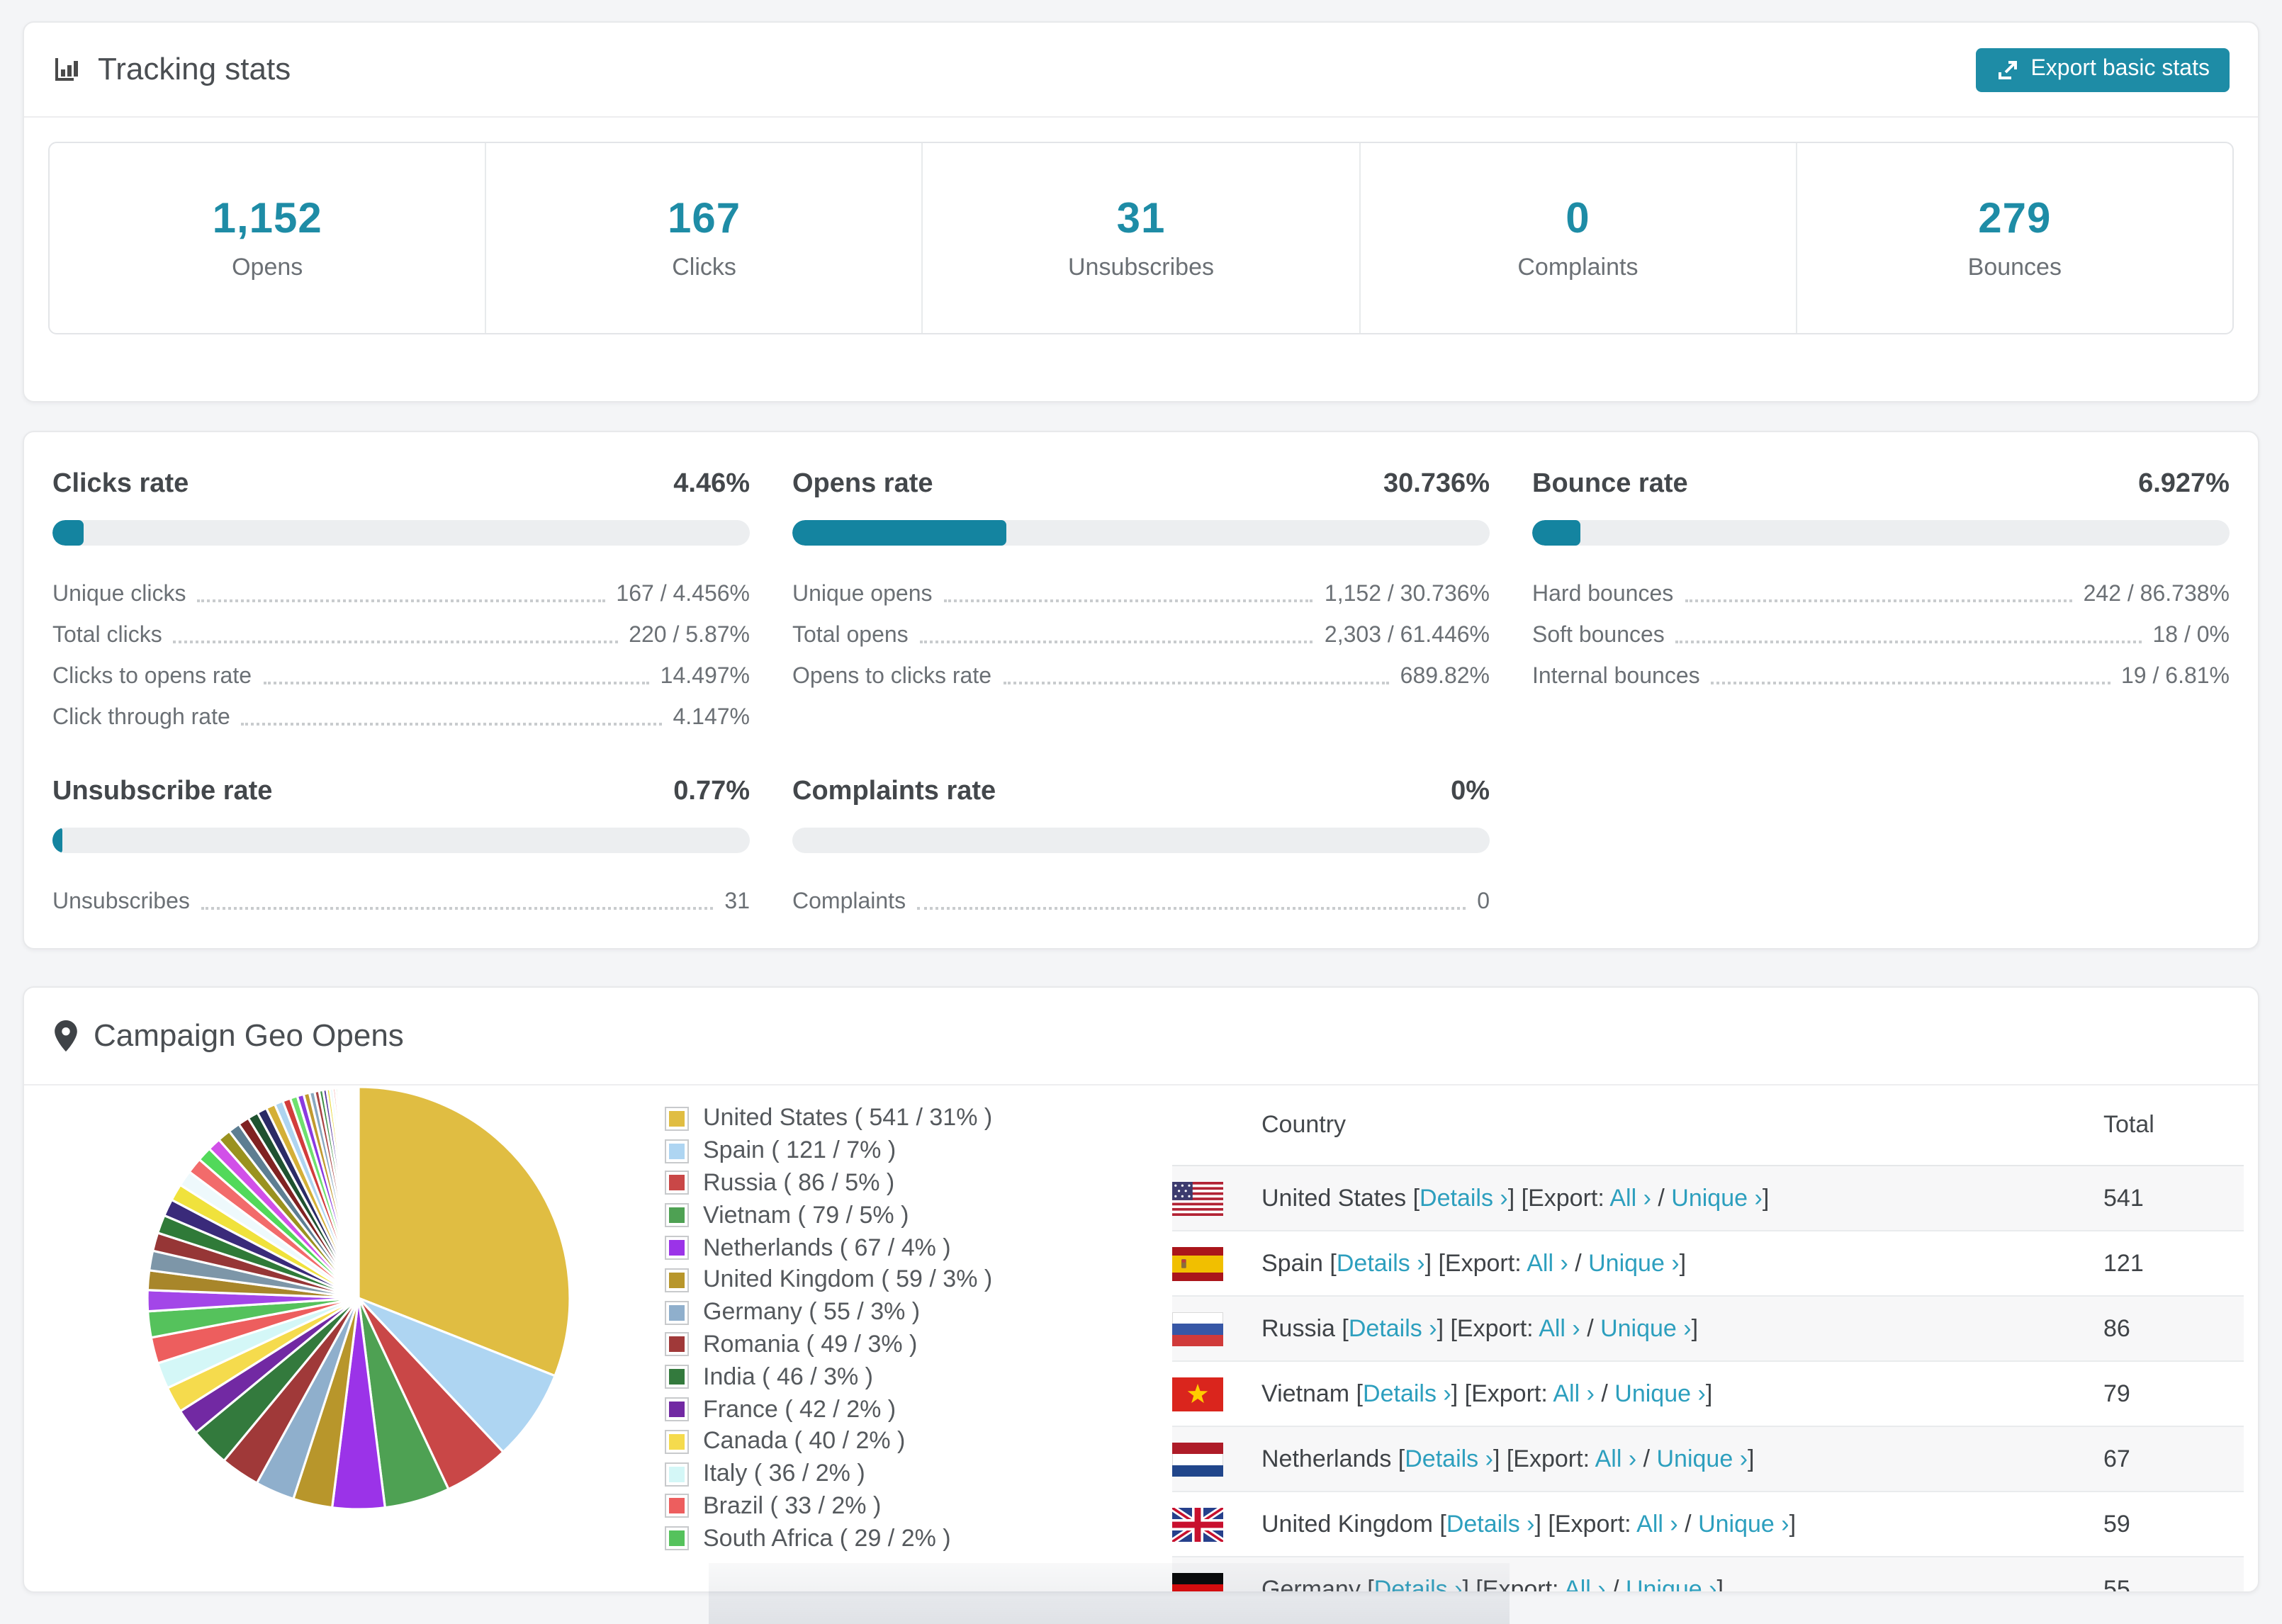  I want to click on legend-item-netherlands: Netherlands ( 67 / 4% ), so click(828, 1247).